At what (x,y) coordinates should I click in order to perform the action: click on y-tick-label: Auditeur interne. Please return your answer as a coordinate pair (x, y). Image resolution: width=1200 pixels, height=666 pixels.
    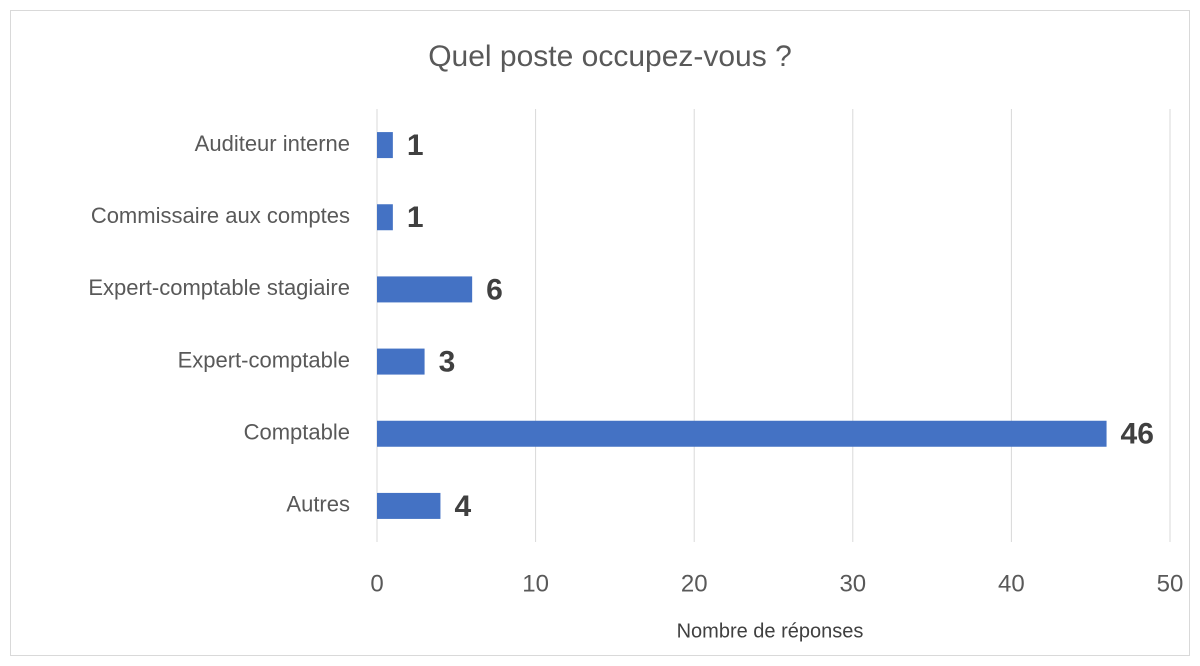
    Looking at the image, I should click on (272, 143).